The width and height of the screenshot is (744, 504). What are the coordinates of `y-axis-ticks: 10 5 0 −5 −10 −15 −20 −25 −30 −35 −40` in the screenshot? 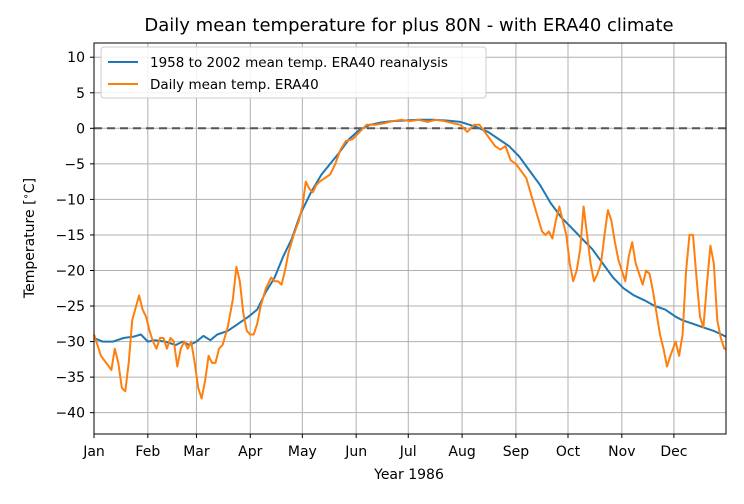 It's located at (74, 236).